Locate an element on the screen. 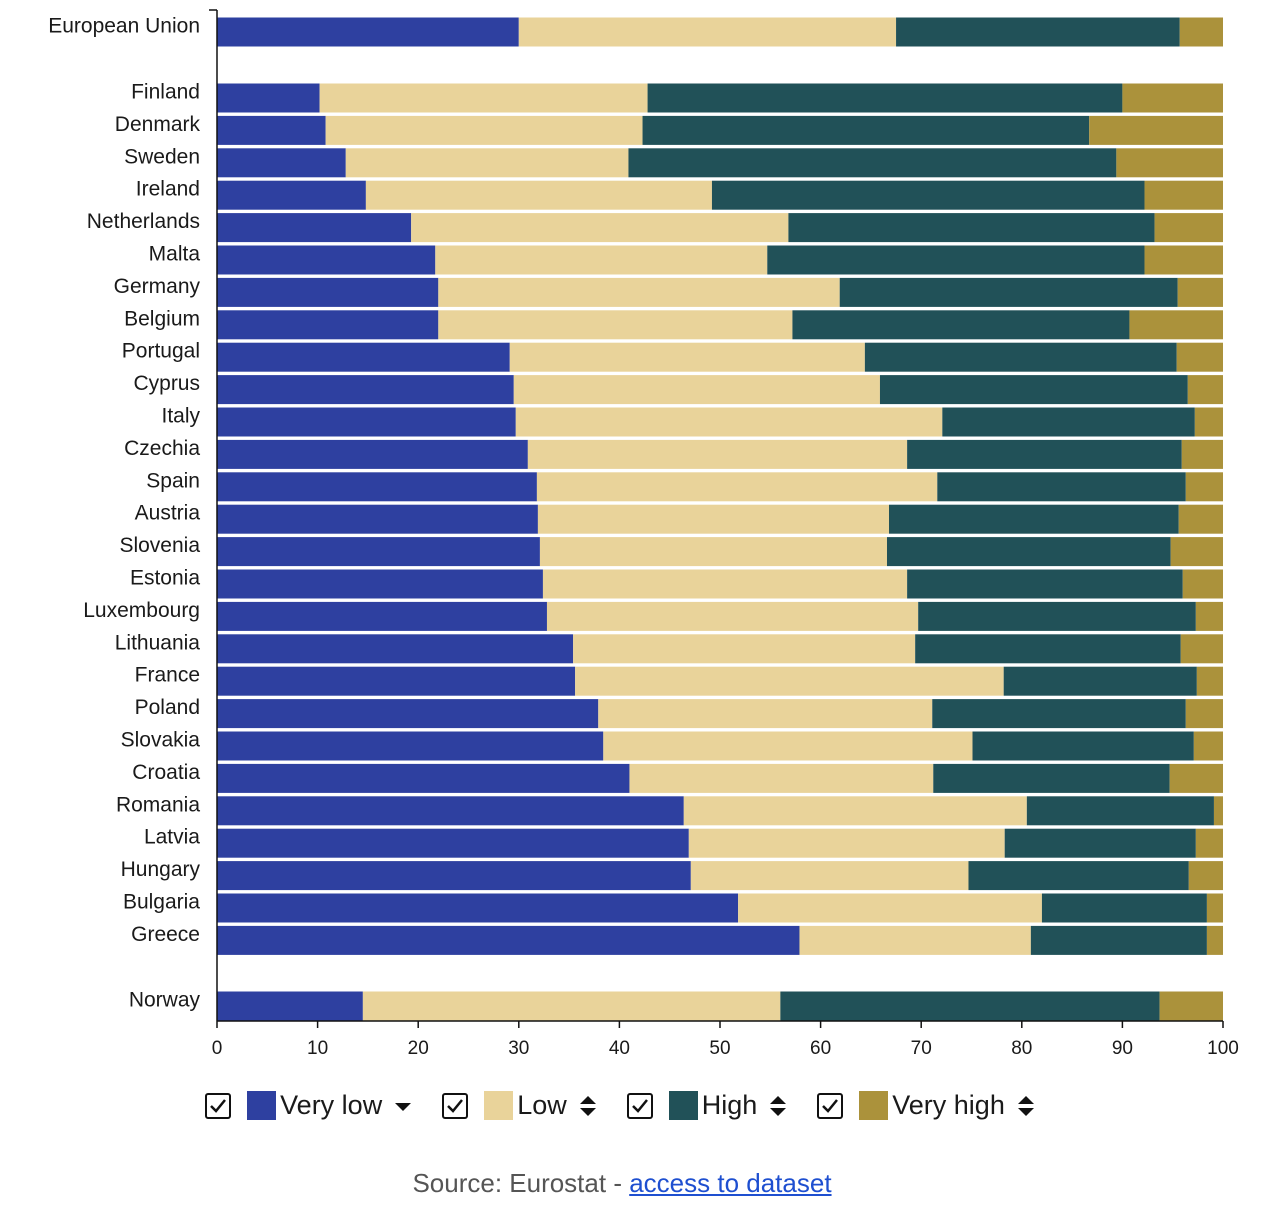 This screenshot has width=1288, height=1220. bar-latvia-very-high is located at coordinates (1209, 843).